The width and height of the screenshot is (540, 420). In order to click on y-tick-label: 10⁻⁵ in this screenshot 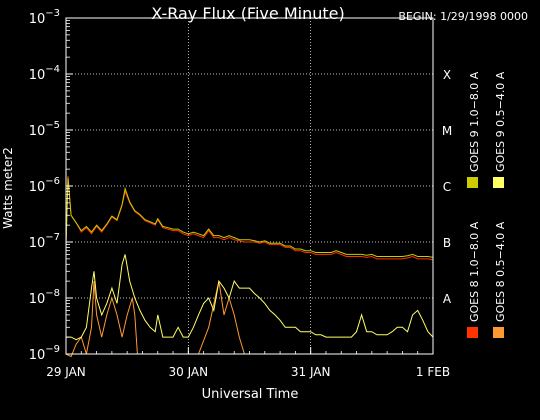, I will do `click(44, 129)`.